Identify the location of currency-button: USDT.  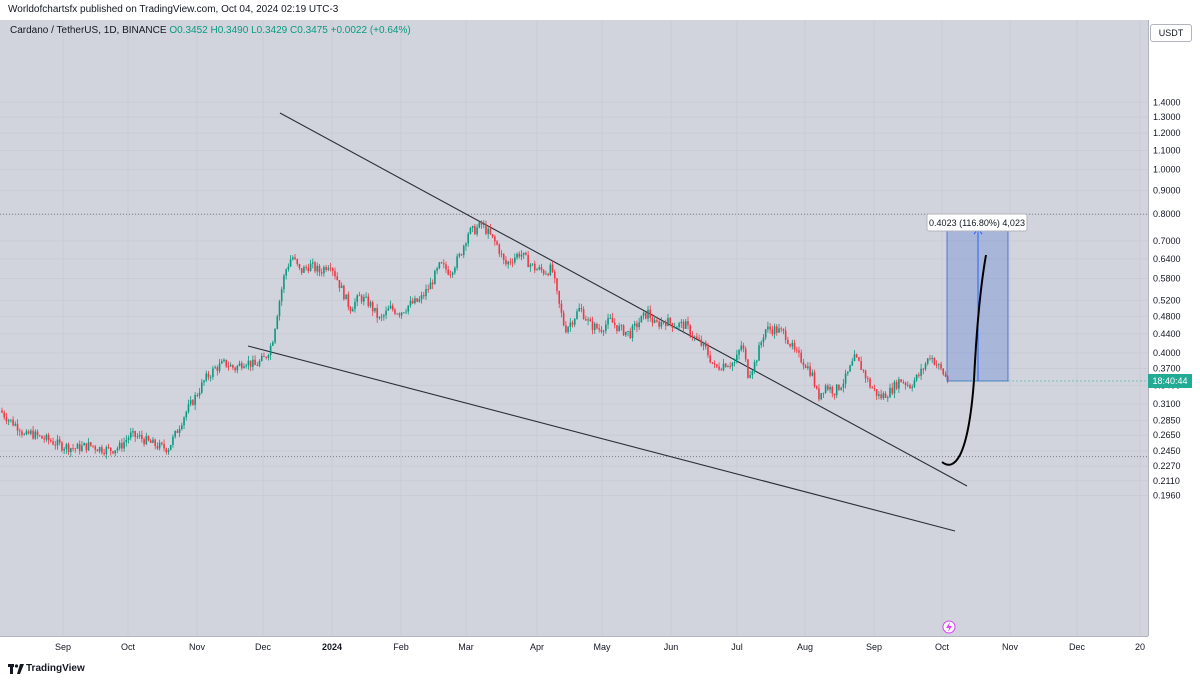
(1171, 33).